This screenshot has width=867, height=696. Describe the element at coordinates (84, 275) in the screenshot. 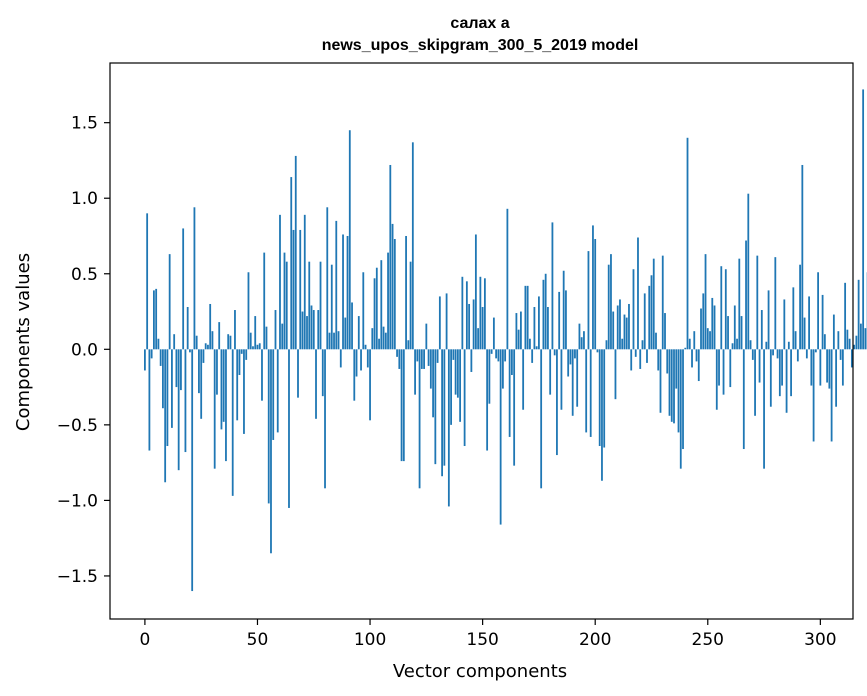

I see `y-tick-label: 0.5` at that location.